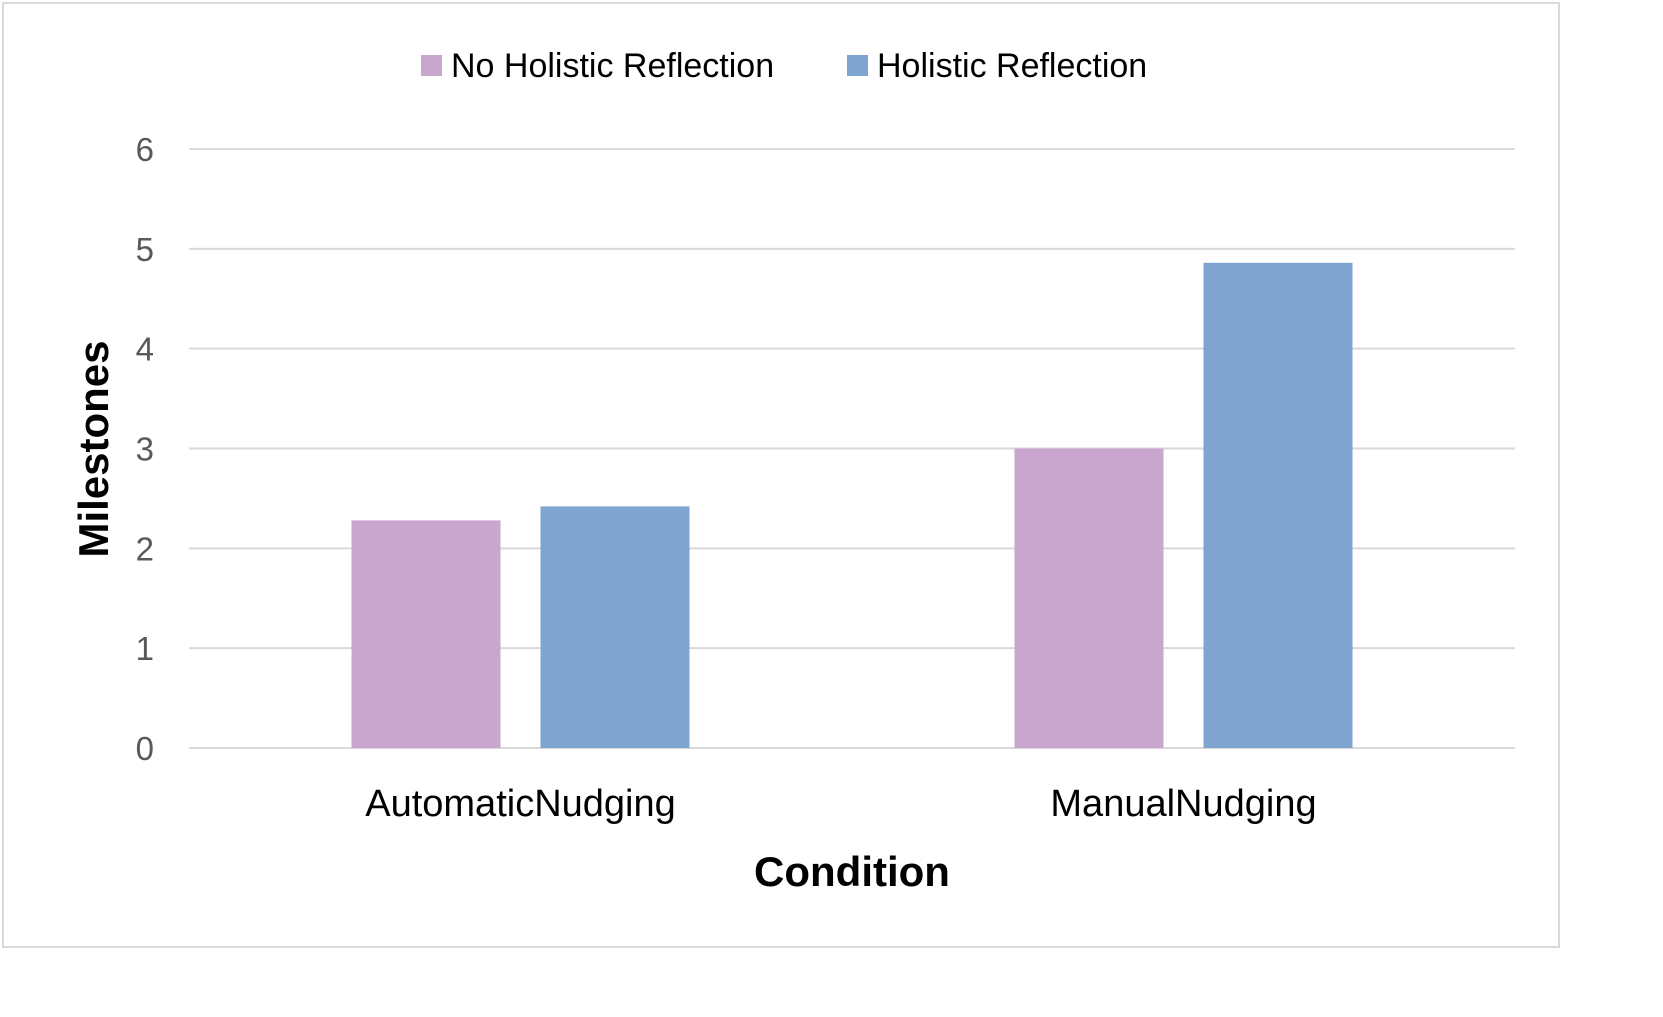 This screenshot has width=1663, height=1017. I want to click on legend-label: No Holistic Reflection, so click(612, 66).